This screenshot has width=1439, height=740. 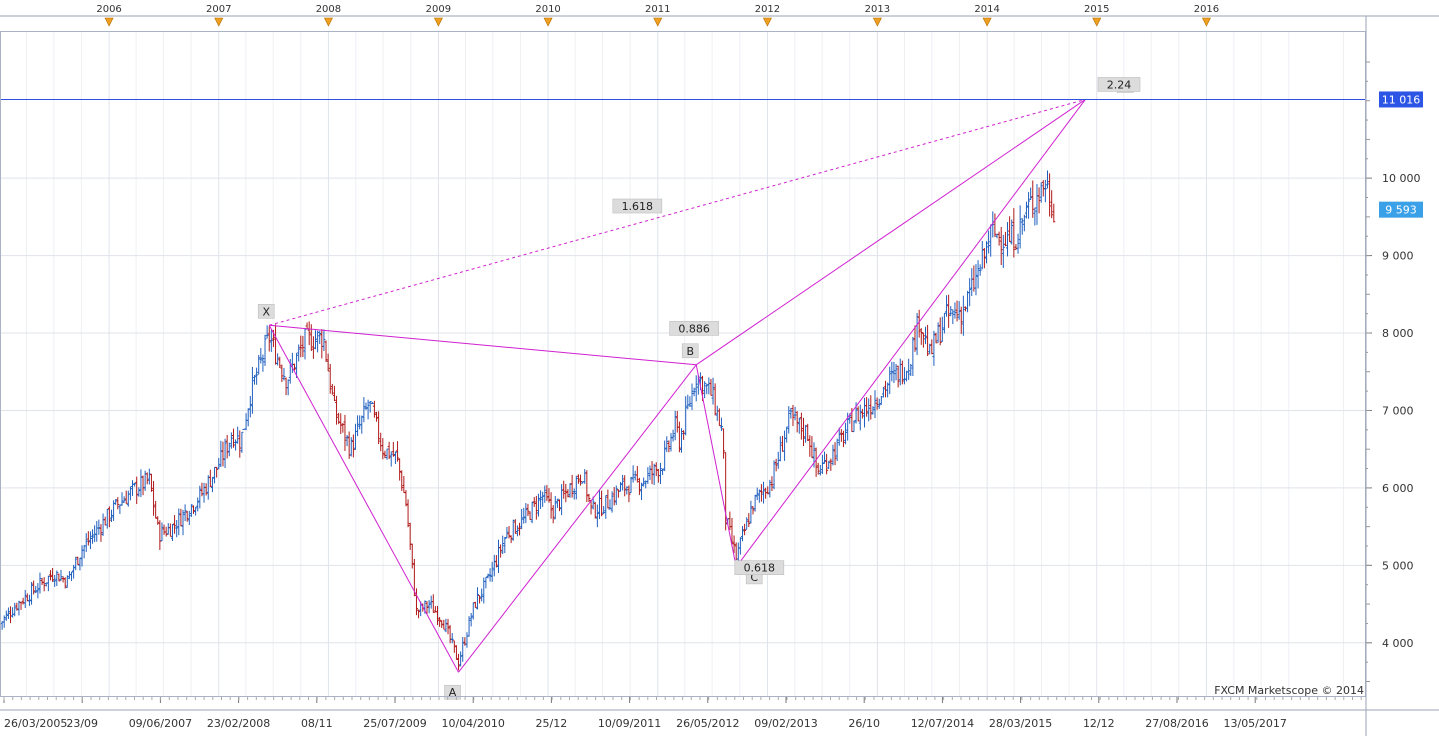 What do you see at coordinates (35, 723) in the screenshot?
I see `x-tick-label: 26/03/2005` at bounding box center [35, 723].